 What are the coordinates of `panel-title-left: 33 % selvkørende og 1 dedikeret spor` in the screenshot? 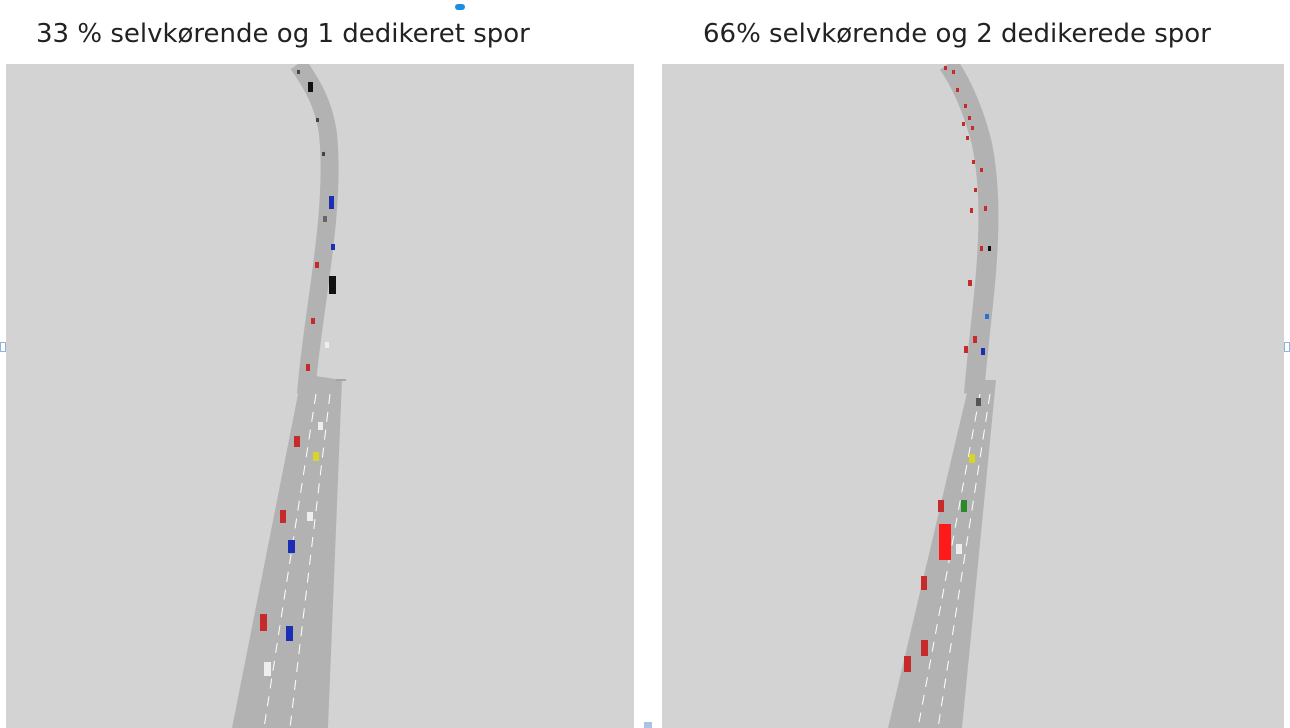 It's located at (283, 34).